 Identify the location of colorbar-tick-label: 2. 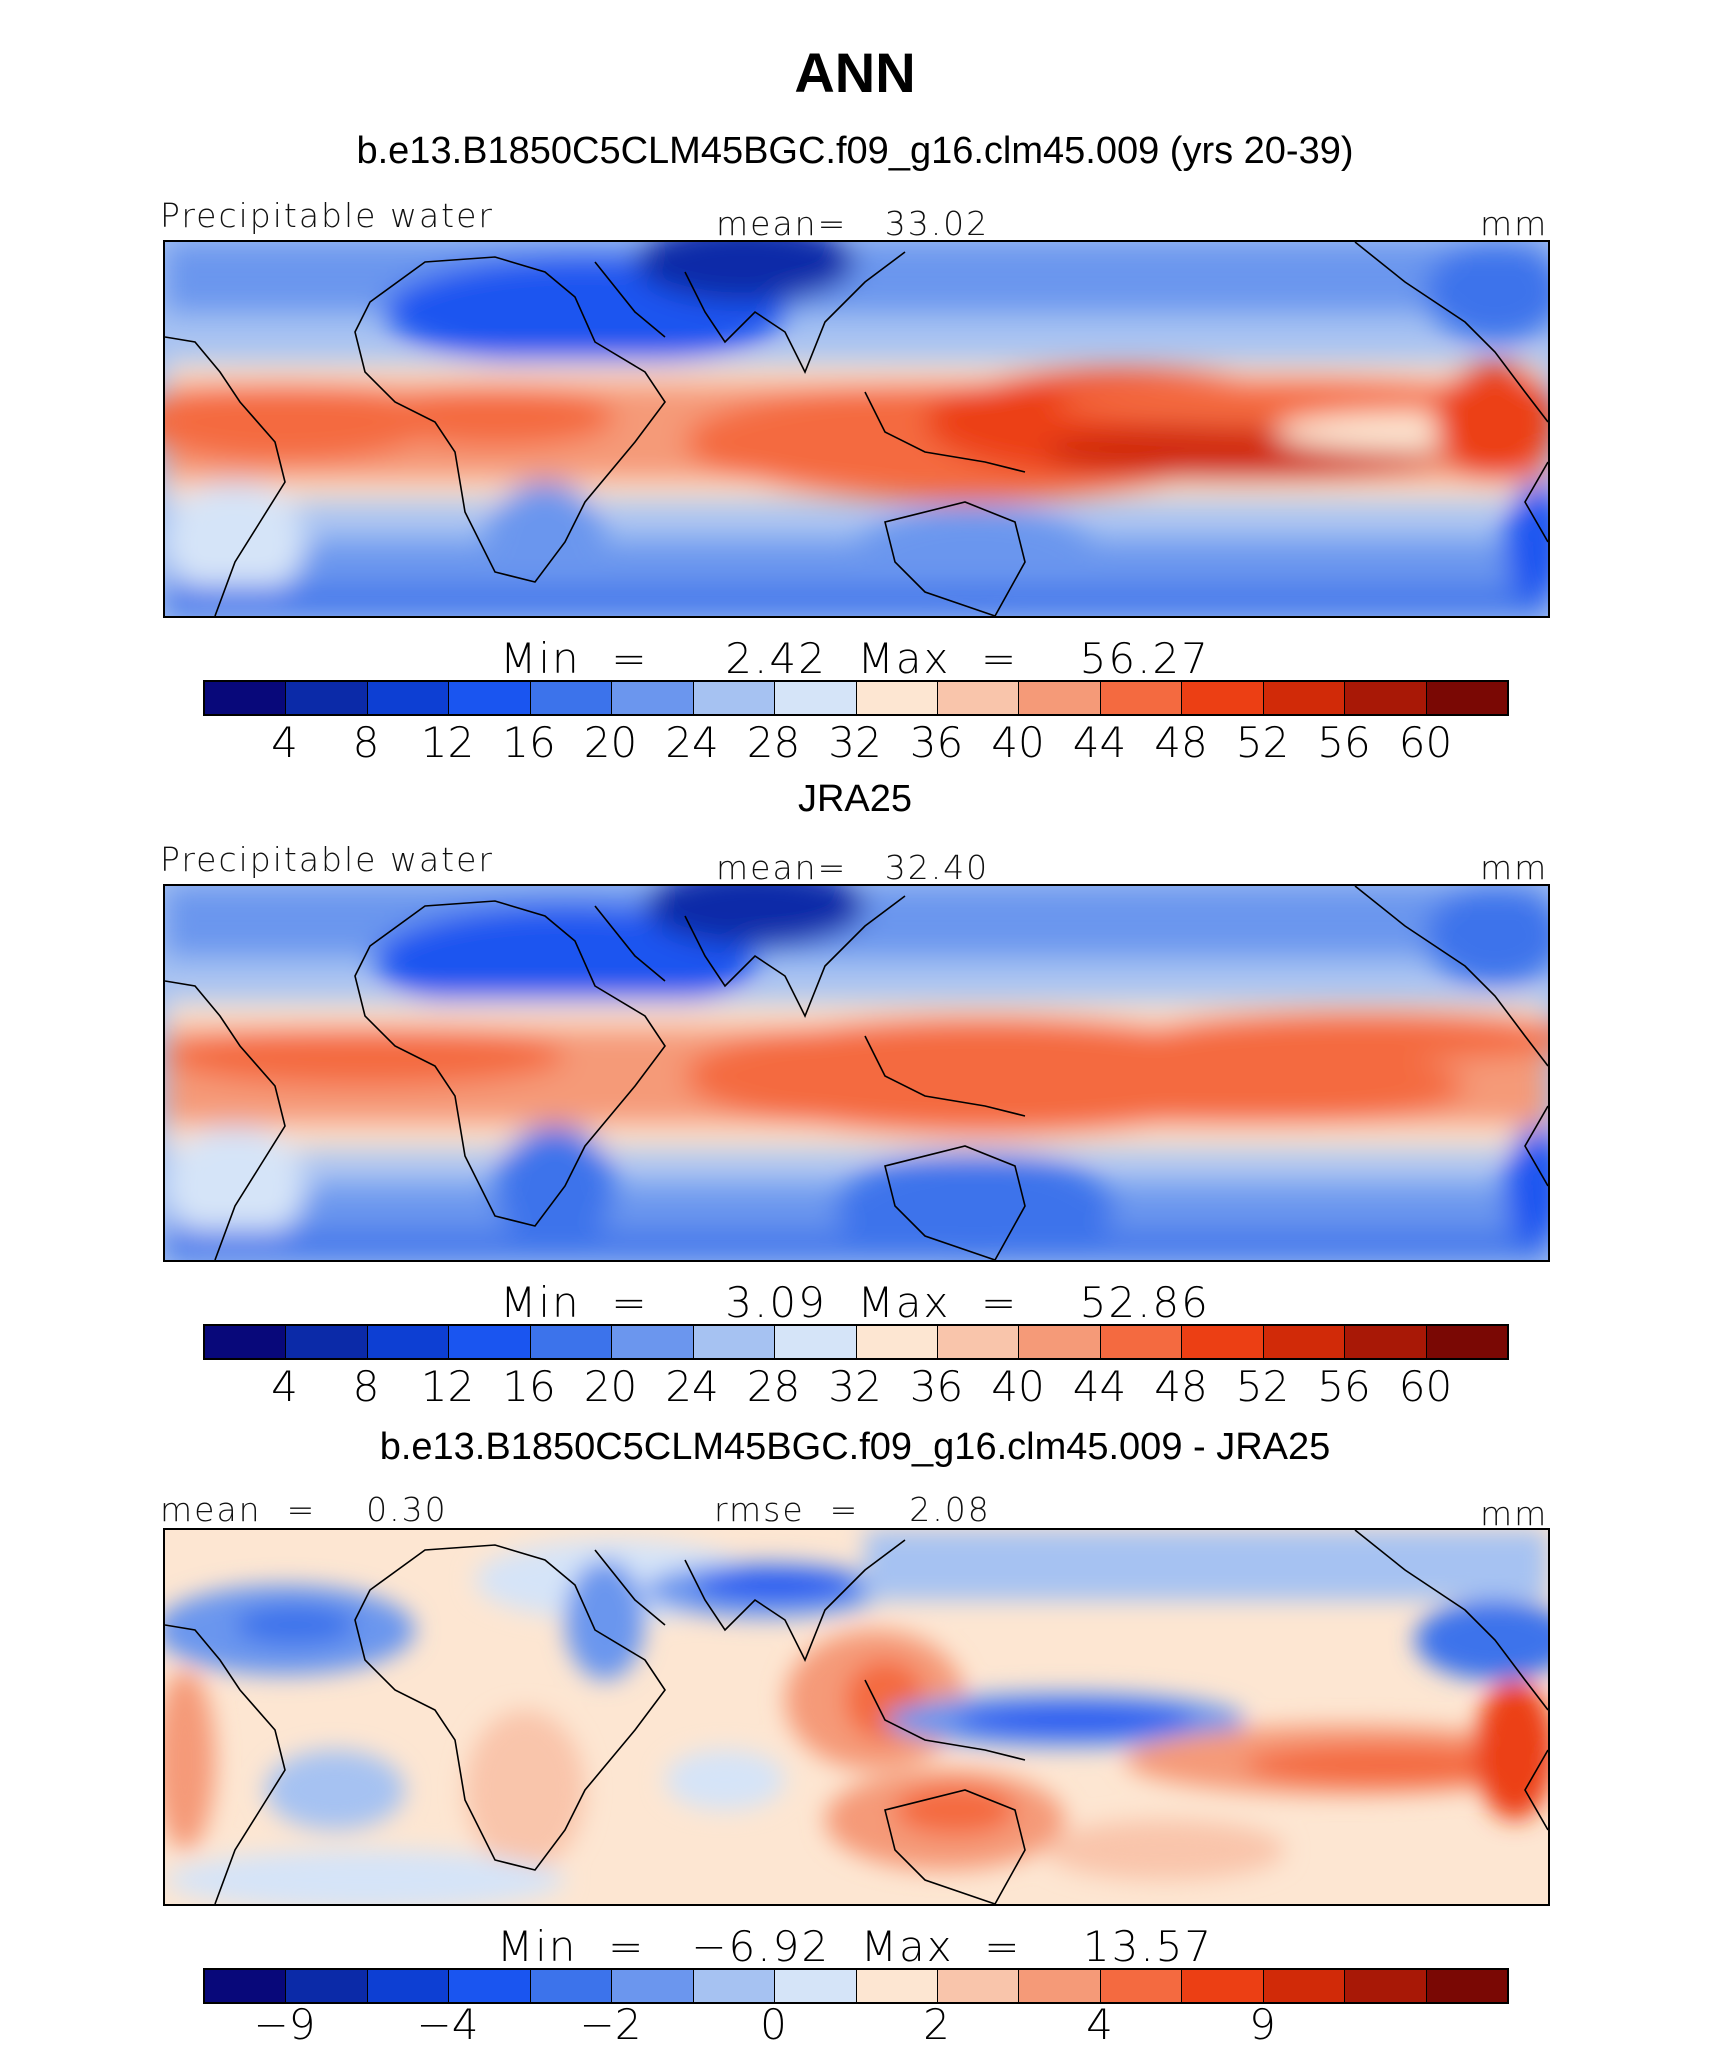
(936, 2024).